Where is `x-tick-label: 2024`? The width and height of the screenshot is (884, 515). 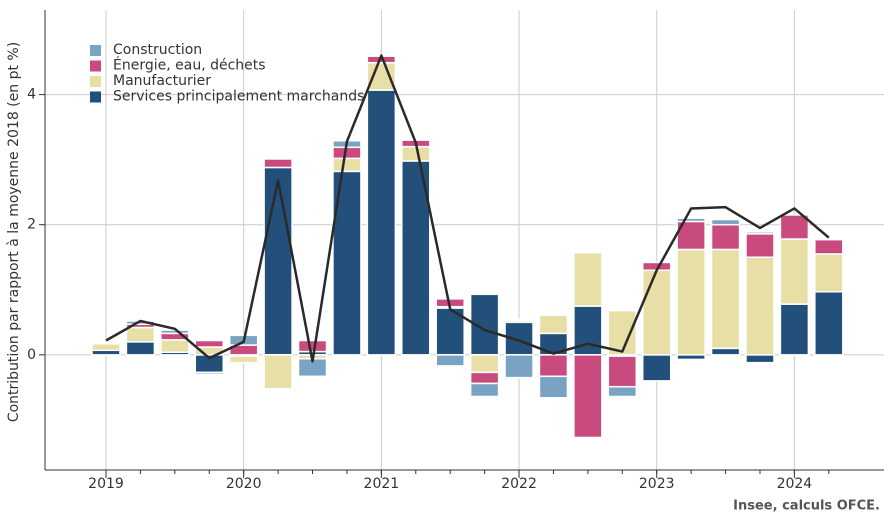
x-tick-label: 2024 is located at coordinates (795, 484).